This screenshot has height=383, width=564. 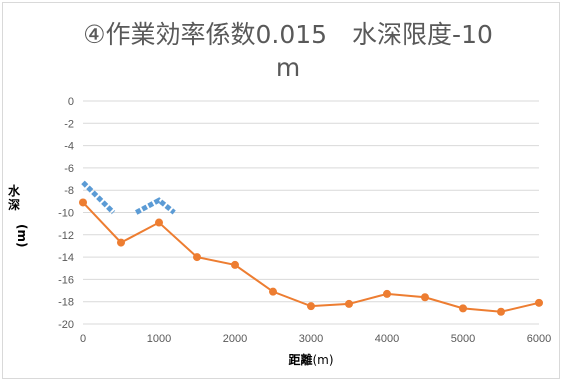 What do you see at coordinates (69, 191) in the screenshot?
I see `y-tick-label: -8` at bounding box center [69, 191].